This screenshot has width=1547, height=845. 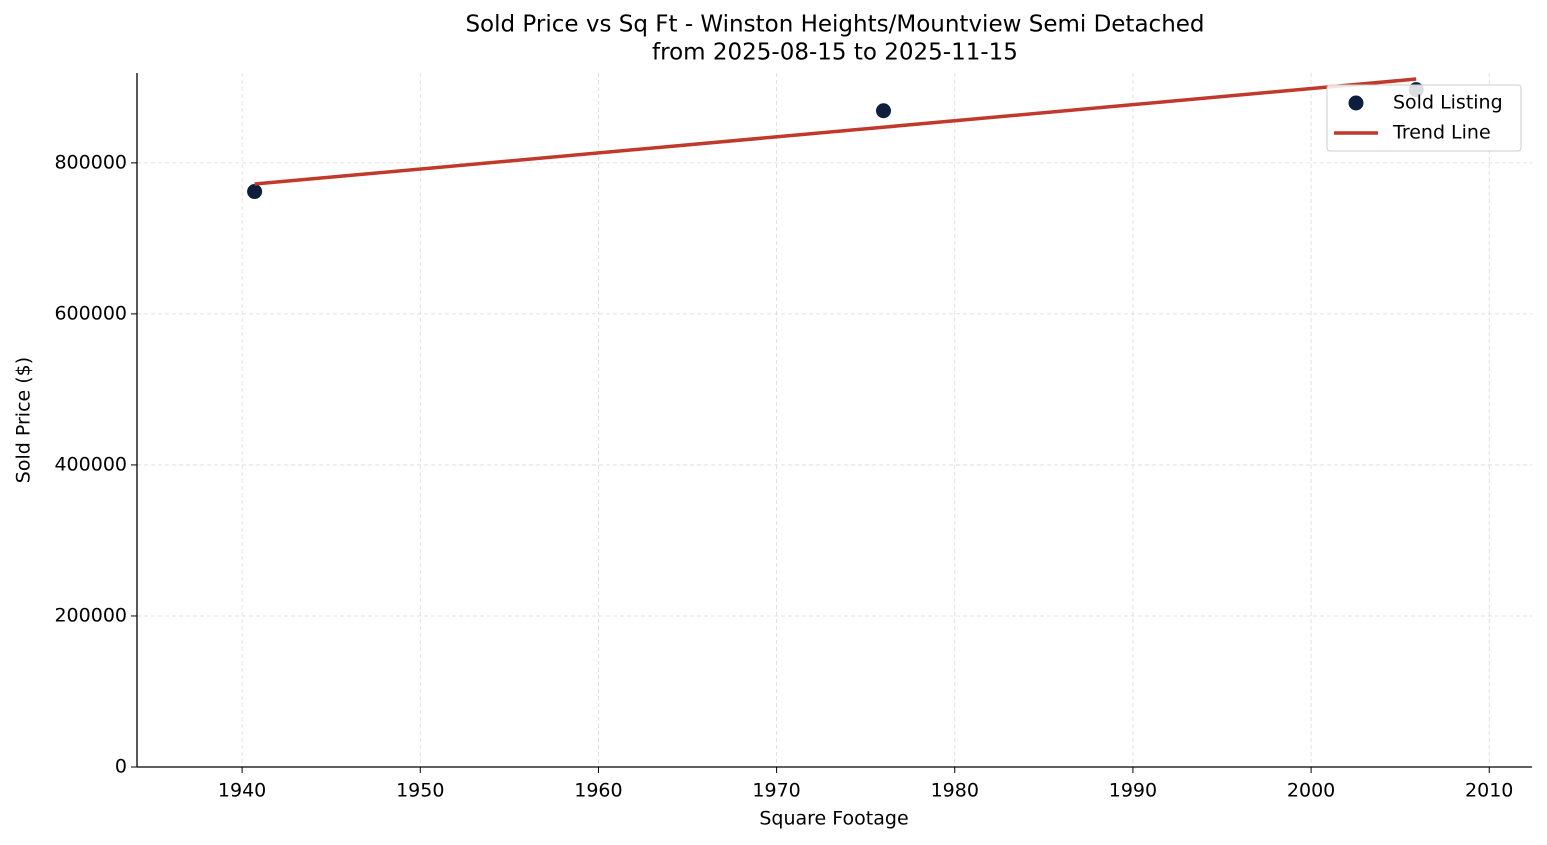 I want to click on y-axis-label: Sold Price ($), so click(x=24, y=420).